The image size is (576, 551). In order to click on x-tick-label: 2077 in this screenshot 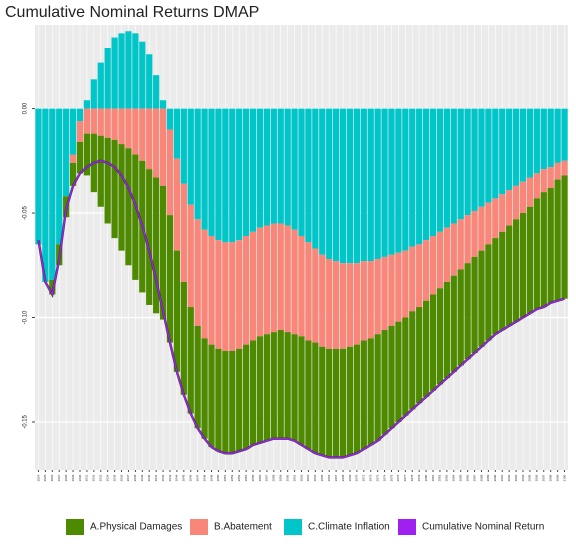, I will do `click(405, 477)`.